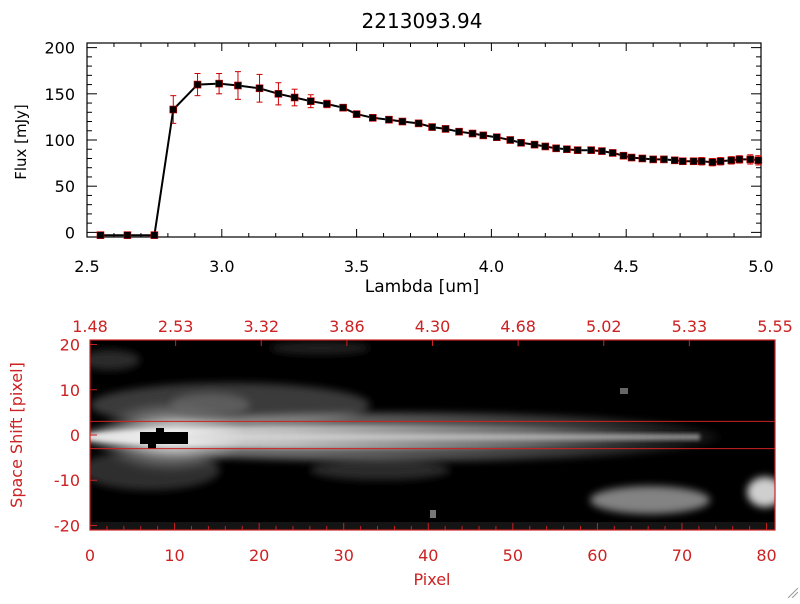  Describe the element at coordinates (431, 579) in the screenshot. I see `image-x-label: Pixel` at that location.